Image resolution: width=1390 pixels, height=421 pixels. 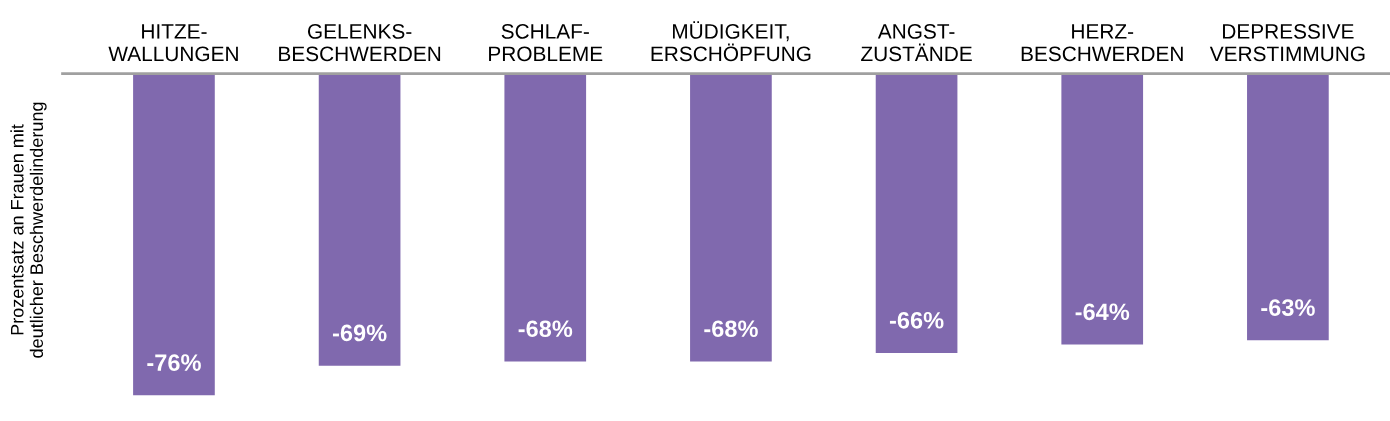 What do you see at coordinates (360, 43) in the screenshot?
I see `x-tick-label: GELENKS- BESCHWERDEN` at bounding box center [360, 43].